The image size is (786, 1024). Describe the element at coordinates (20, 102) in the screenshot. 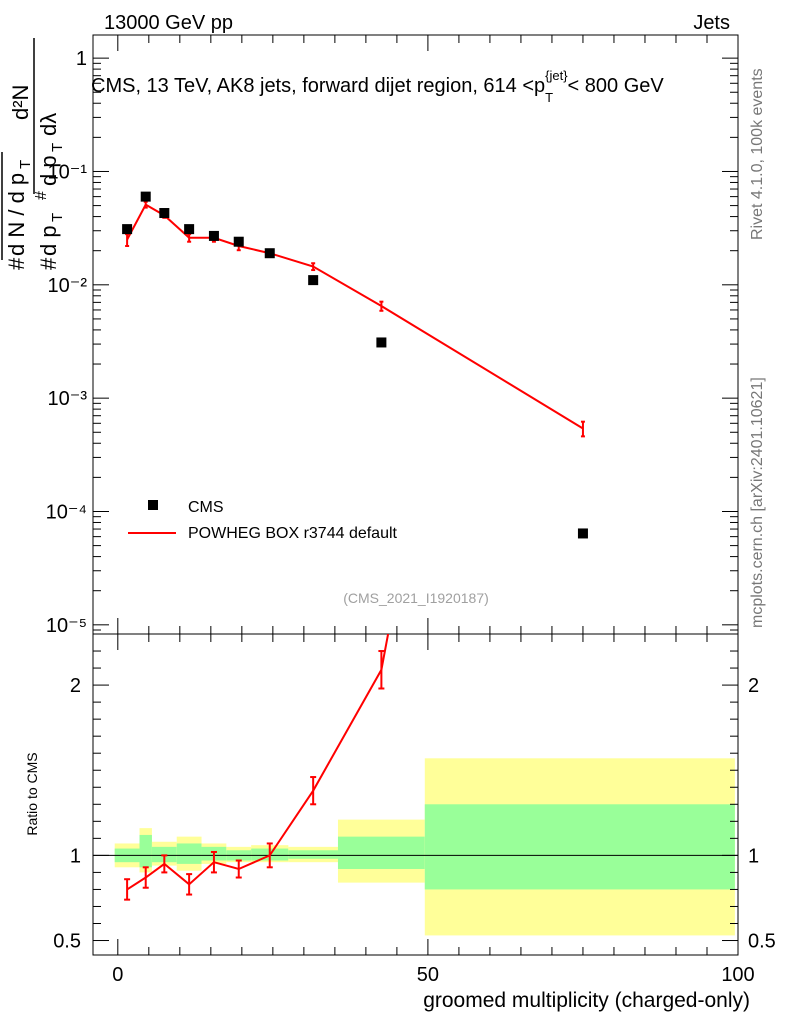

I see `svg-text: d²N` at that location.